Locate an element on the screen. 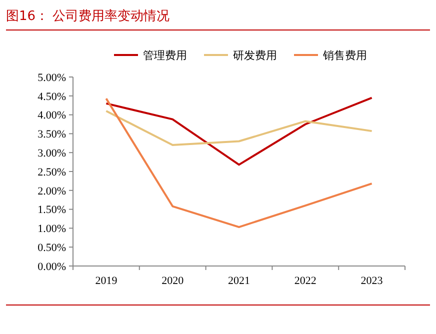 Image resolution: width=436 pixels, height=334 pixels. x-tick-label: 2022 is located at coordinates (305, 281).